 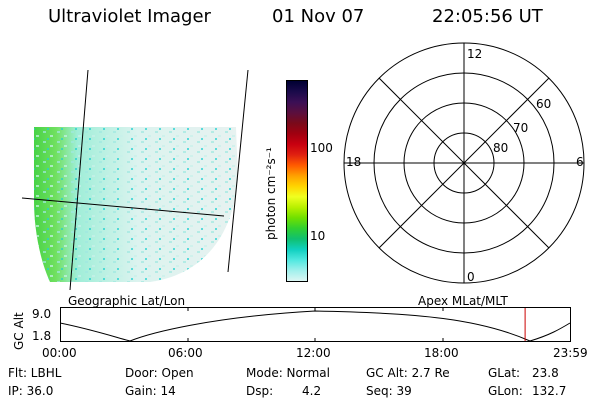 I want to click on time-tick-3: 18:00, so click(x=441, y=353).